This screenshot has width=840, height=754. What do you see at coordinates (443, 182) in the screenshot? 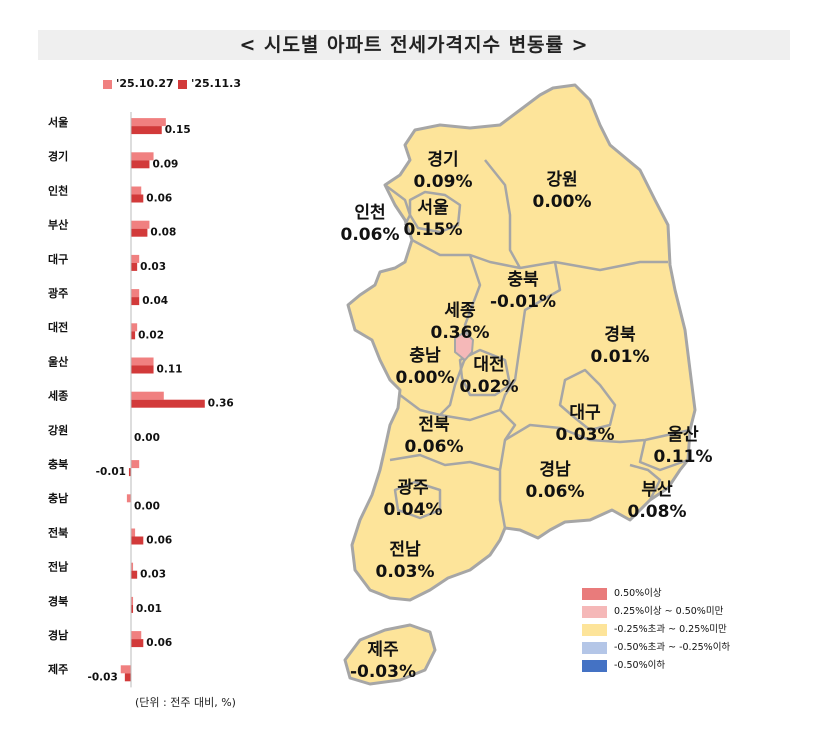
I see `map-region-value: 0.09%` at bounding box center [443, 182].